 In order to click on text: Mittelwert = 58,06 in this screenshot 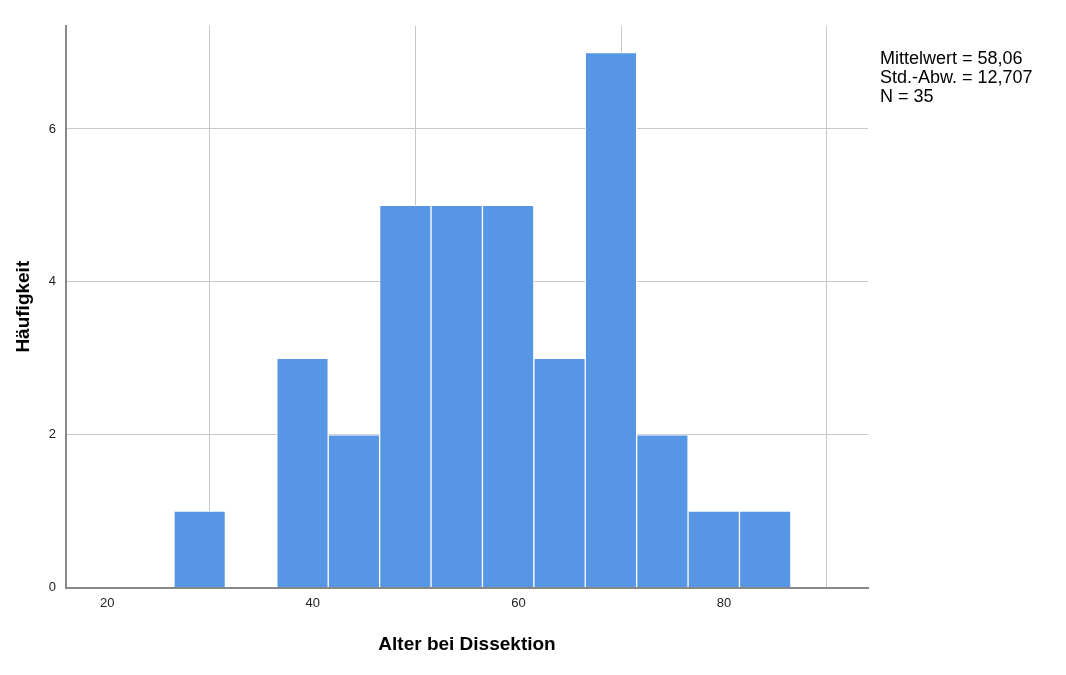, I will do `click(951, 57)`.